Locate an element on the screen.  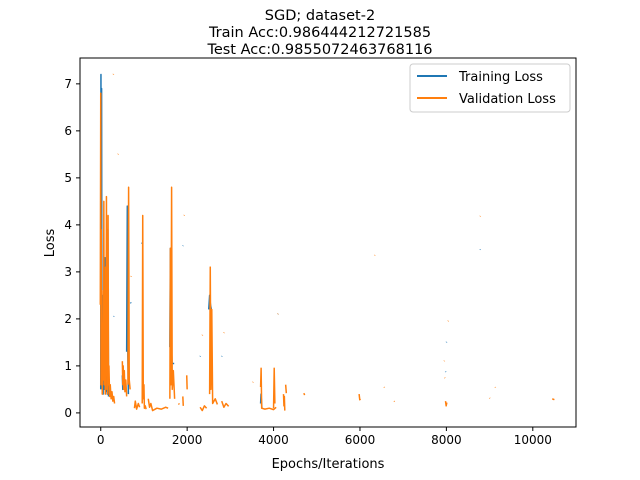
x-axis-ticks: 0 2000 4000 6000 8000 10000 is located at coordinates (324, 437).